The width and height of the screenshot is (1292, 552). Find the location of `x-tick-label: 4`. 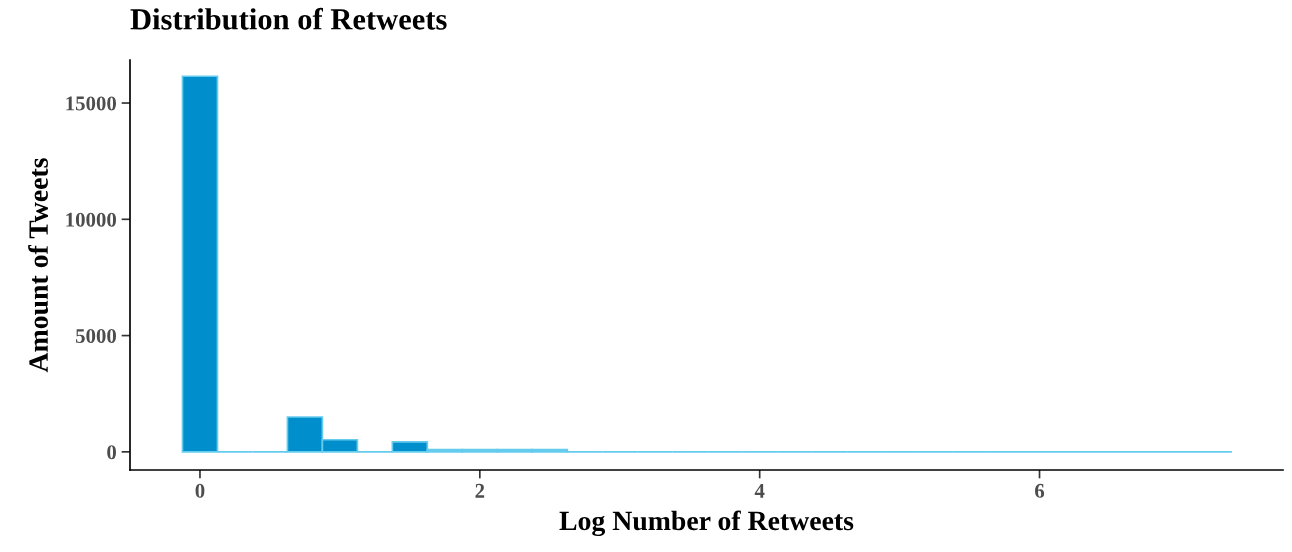

x-tick-label: 4 is located at coordinates (759, 490).